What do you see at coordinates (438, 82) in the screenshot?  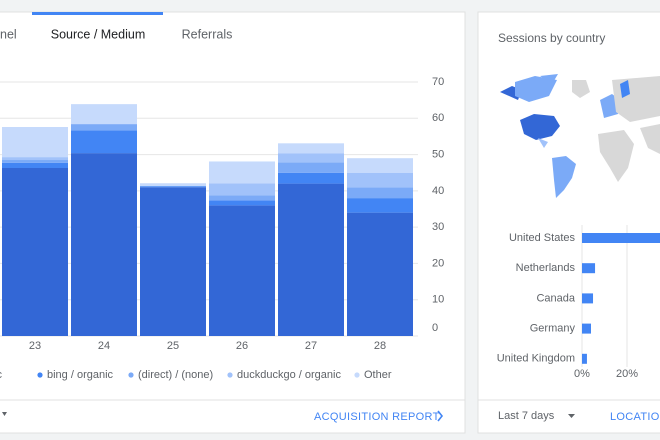 I see `y-tick-label: 70` at bounding box center [438, 82].